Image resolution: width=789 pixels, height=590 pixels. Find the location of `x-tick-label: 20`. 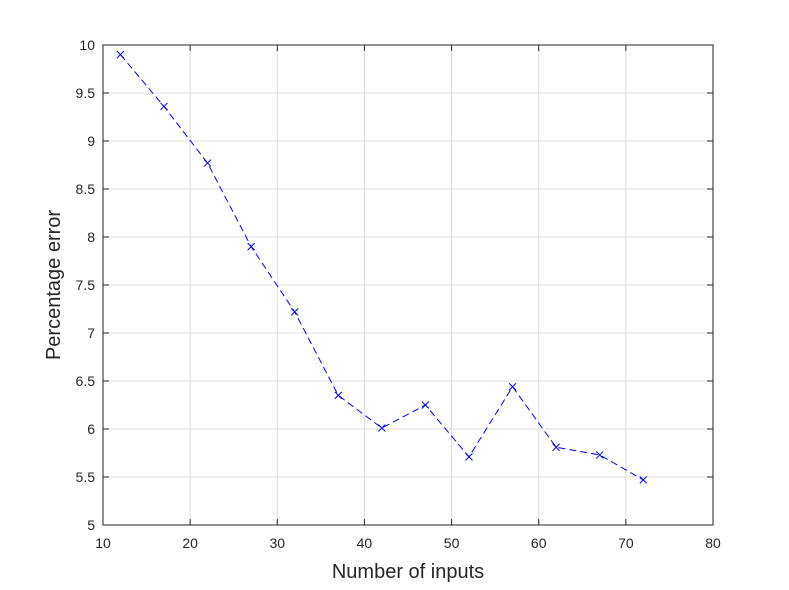

x-tick-label: 20 is located at coordinates (190, 543).